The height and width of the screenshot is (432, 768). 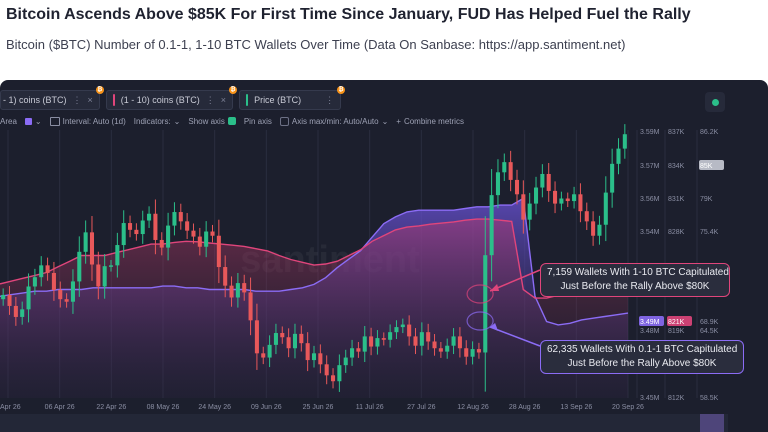 What do you see at coordinates (650, 322) in the screenshot?
I see `axis-tick-label: 3.49M` at bounding box center [650, 322].